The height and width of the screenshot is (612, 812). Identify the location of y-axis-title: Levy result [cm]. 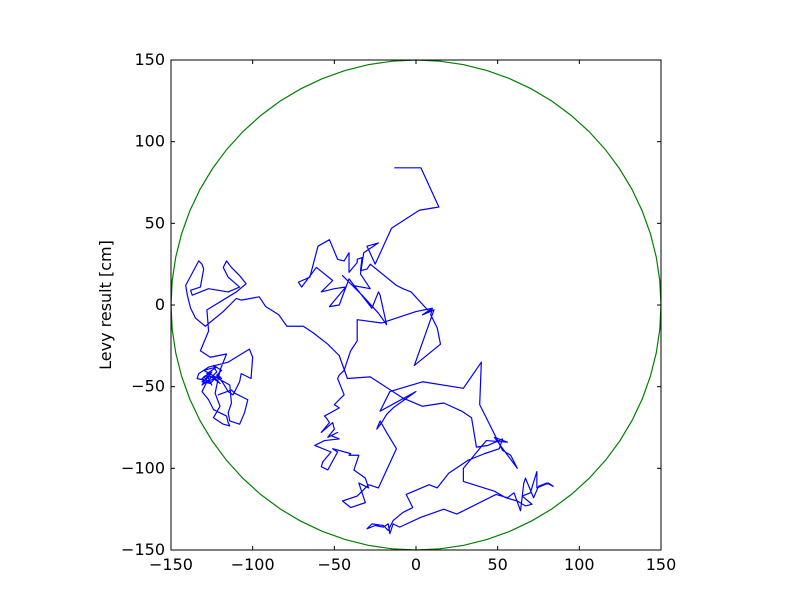
(105, 305).